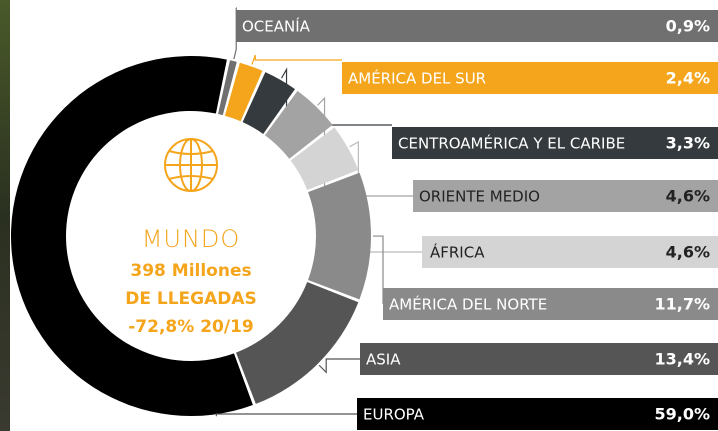  I want to click on category-label: OCEANÍA, so click(276, 26).